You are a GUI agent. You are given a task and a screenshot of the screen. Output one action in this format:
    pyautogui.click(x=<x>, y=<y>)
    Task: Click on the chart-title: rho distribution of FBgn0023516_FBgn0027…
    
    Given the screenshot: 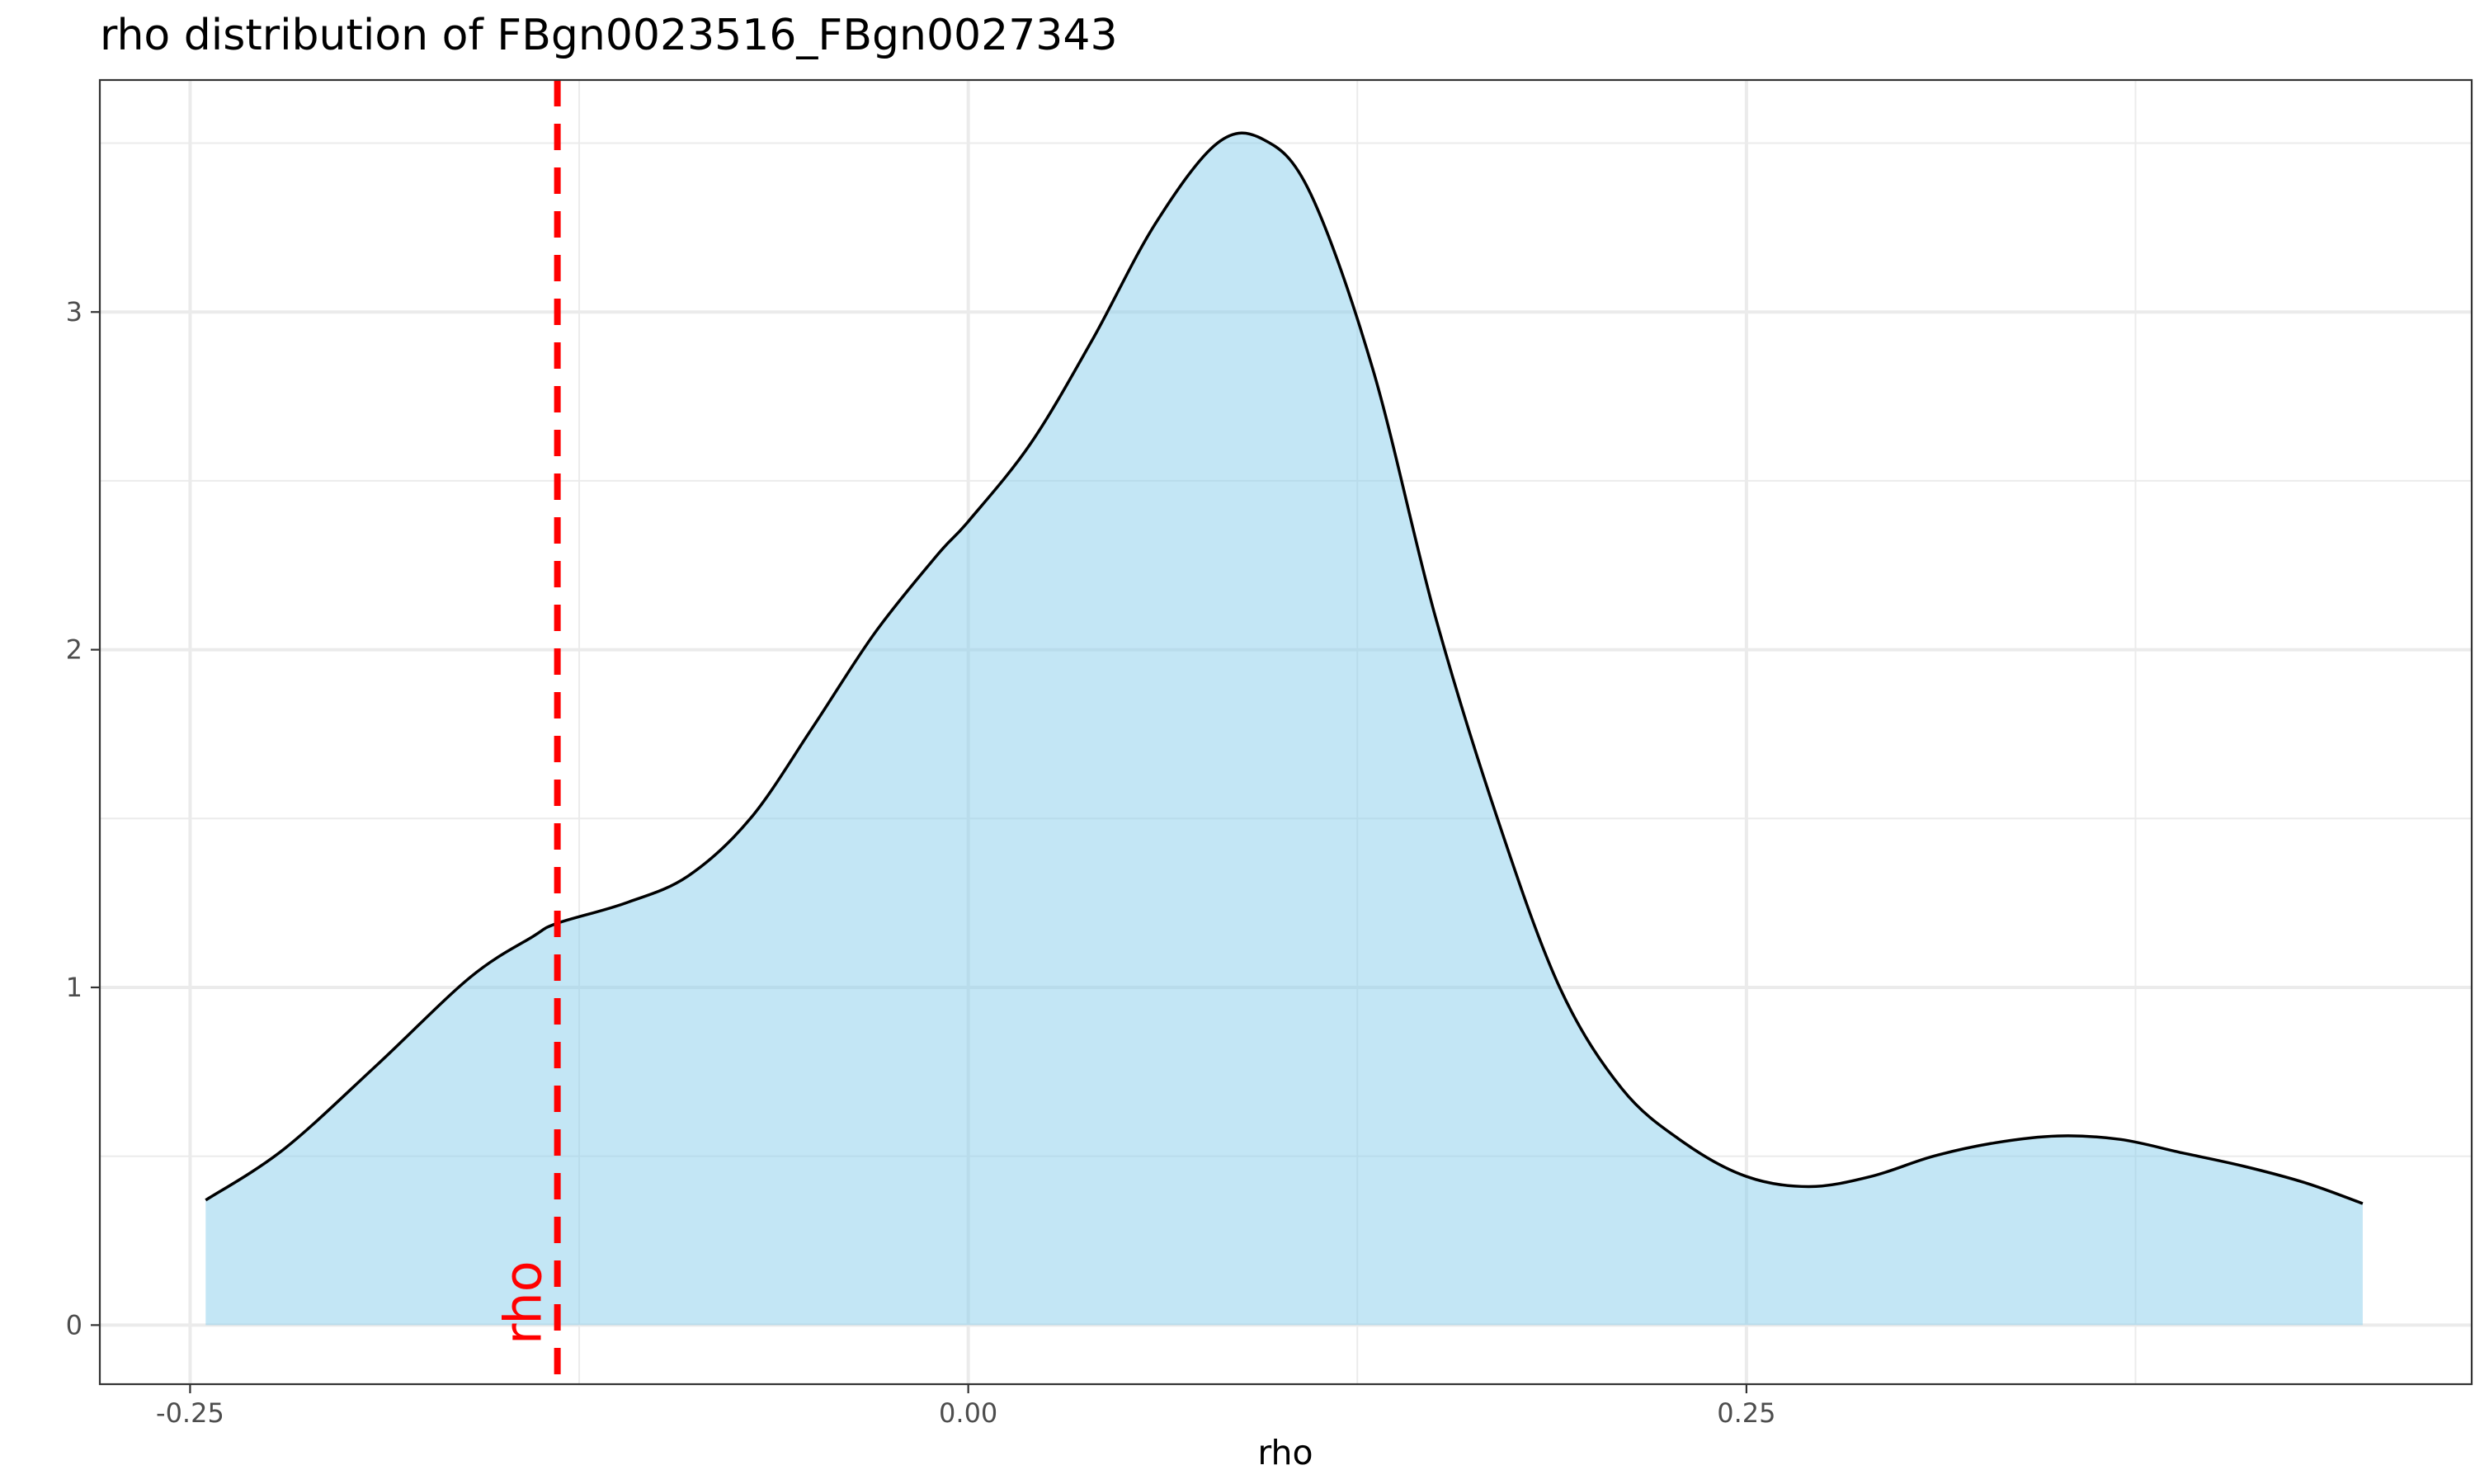 What is the action you would take?
    pyautogui.click(x=609, y=35)
    